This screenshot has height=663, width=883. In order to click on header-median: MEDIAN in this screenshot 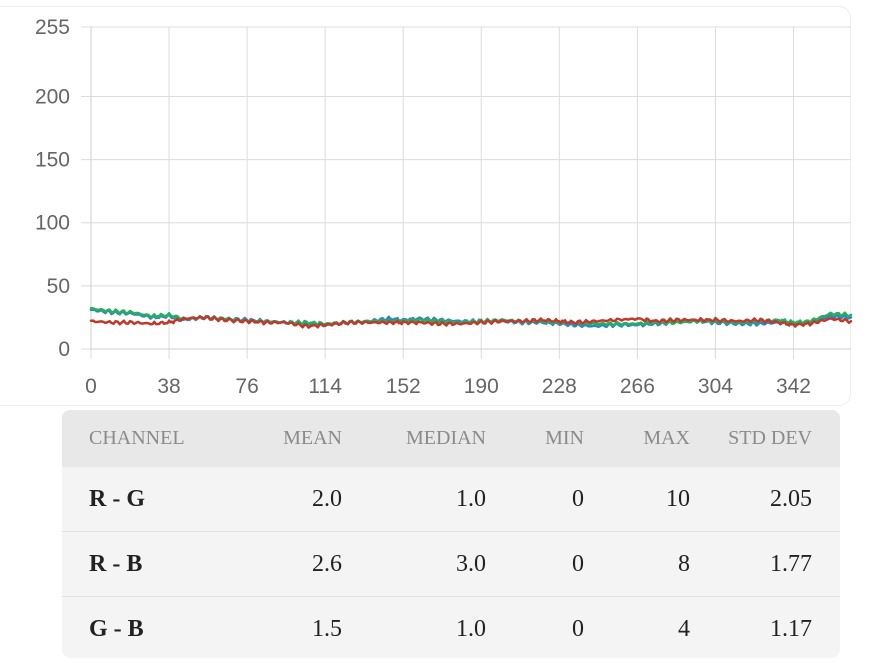, I will do `click(446, 438)`.